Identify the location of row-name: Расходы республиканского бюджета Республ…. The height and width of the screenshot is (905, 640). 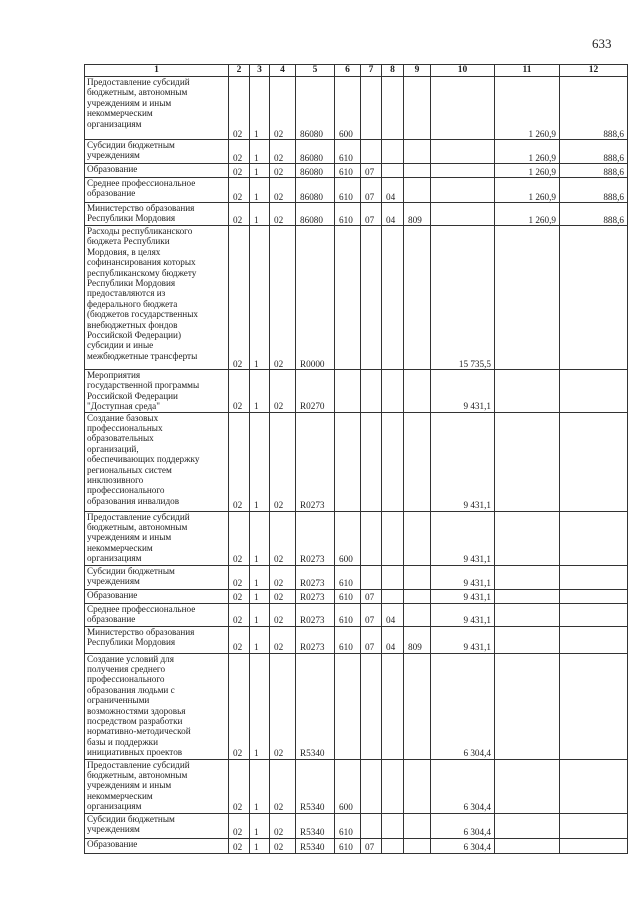
(156, 297).